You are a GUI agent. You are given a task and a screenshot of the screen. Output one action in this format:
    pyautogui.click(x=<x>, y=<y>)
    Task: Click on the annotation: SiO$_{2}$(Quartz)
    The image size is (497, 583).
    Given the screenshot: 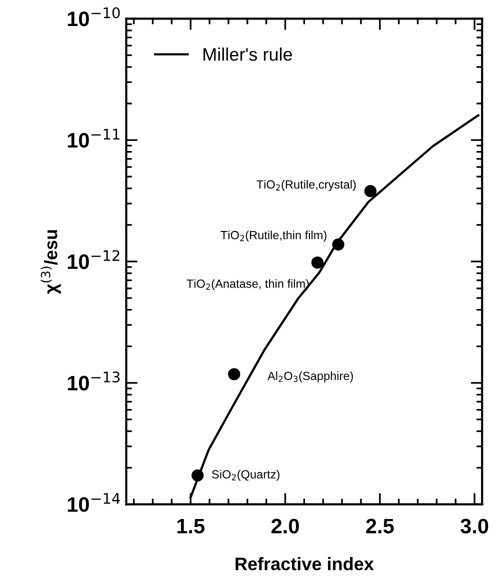 What is the action you would take?
    pyautogui.click(x=246, y=475)
    